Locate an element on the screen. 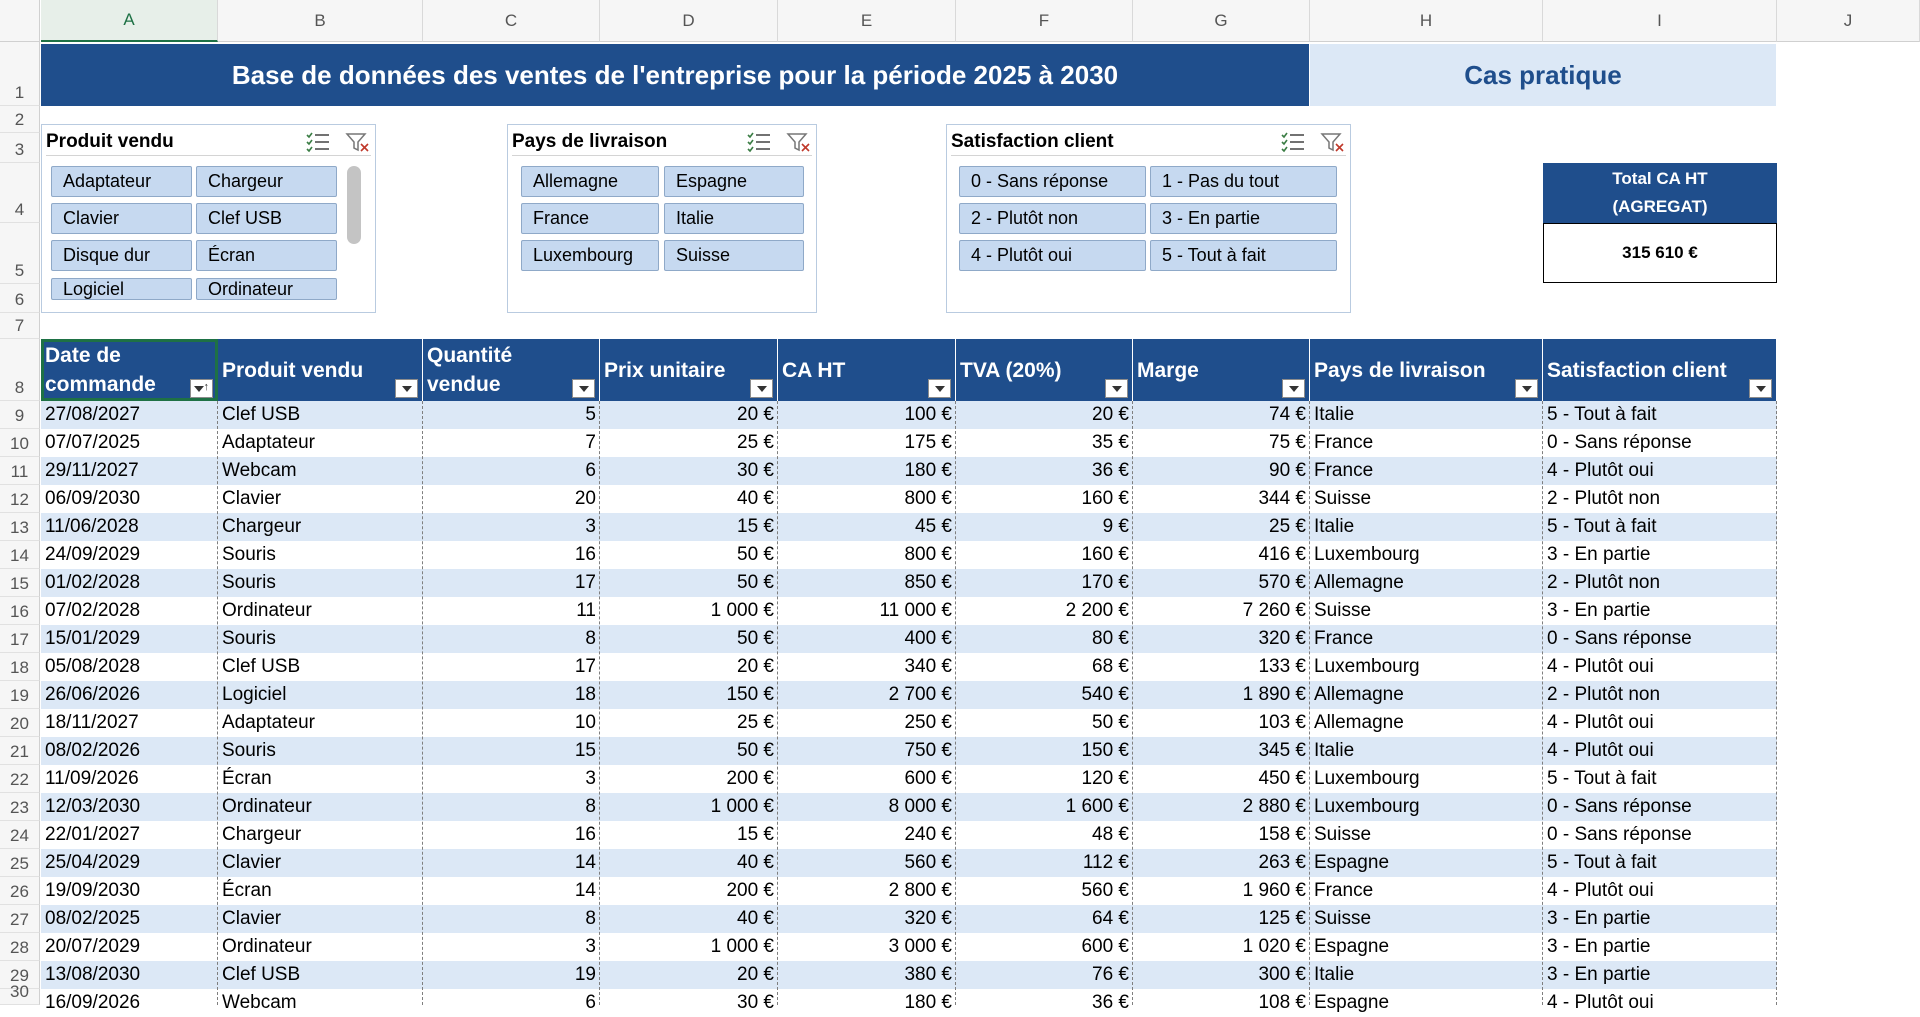 The width and height of the screenshot is (1920, 1017). table-cell: 560 € is located at coordinates (1105, 890).